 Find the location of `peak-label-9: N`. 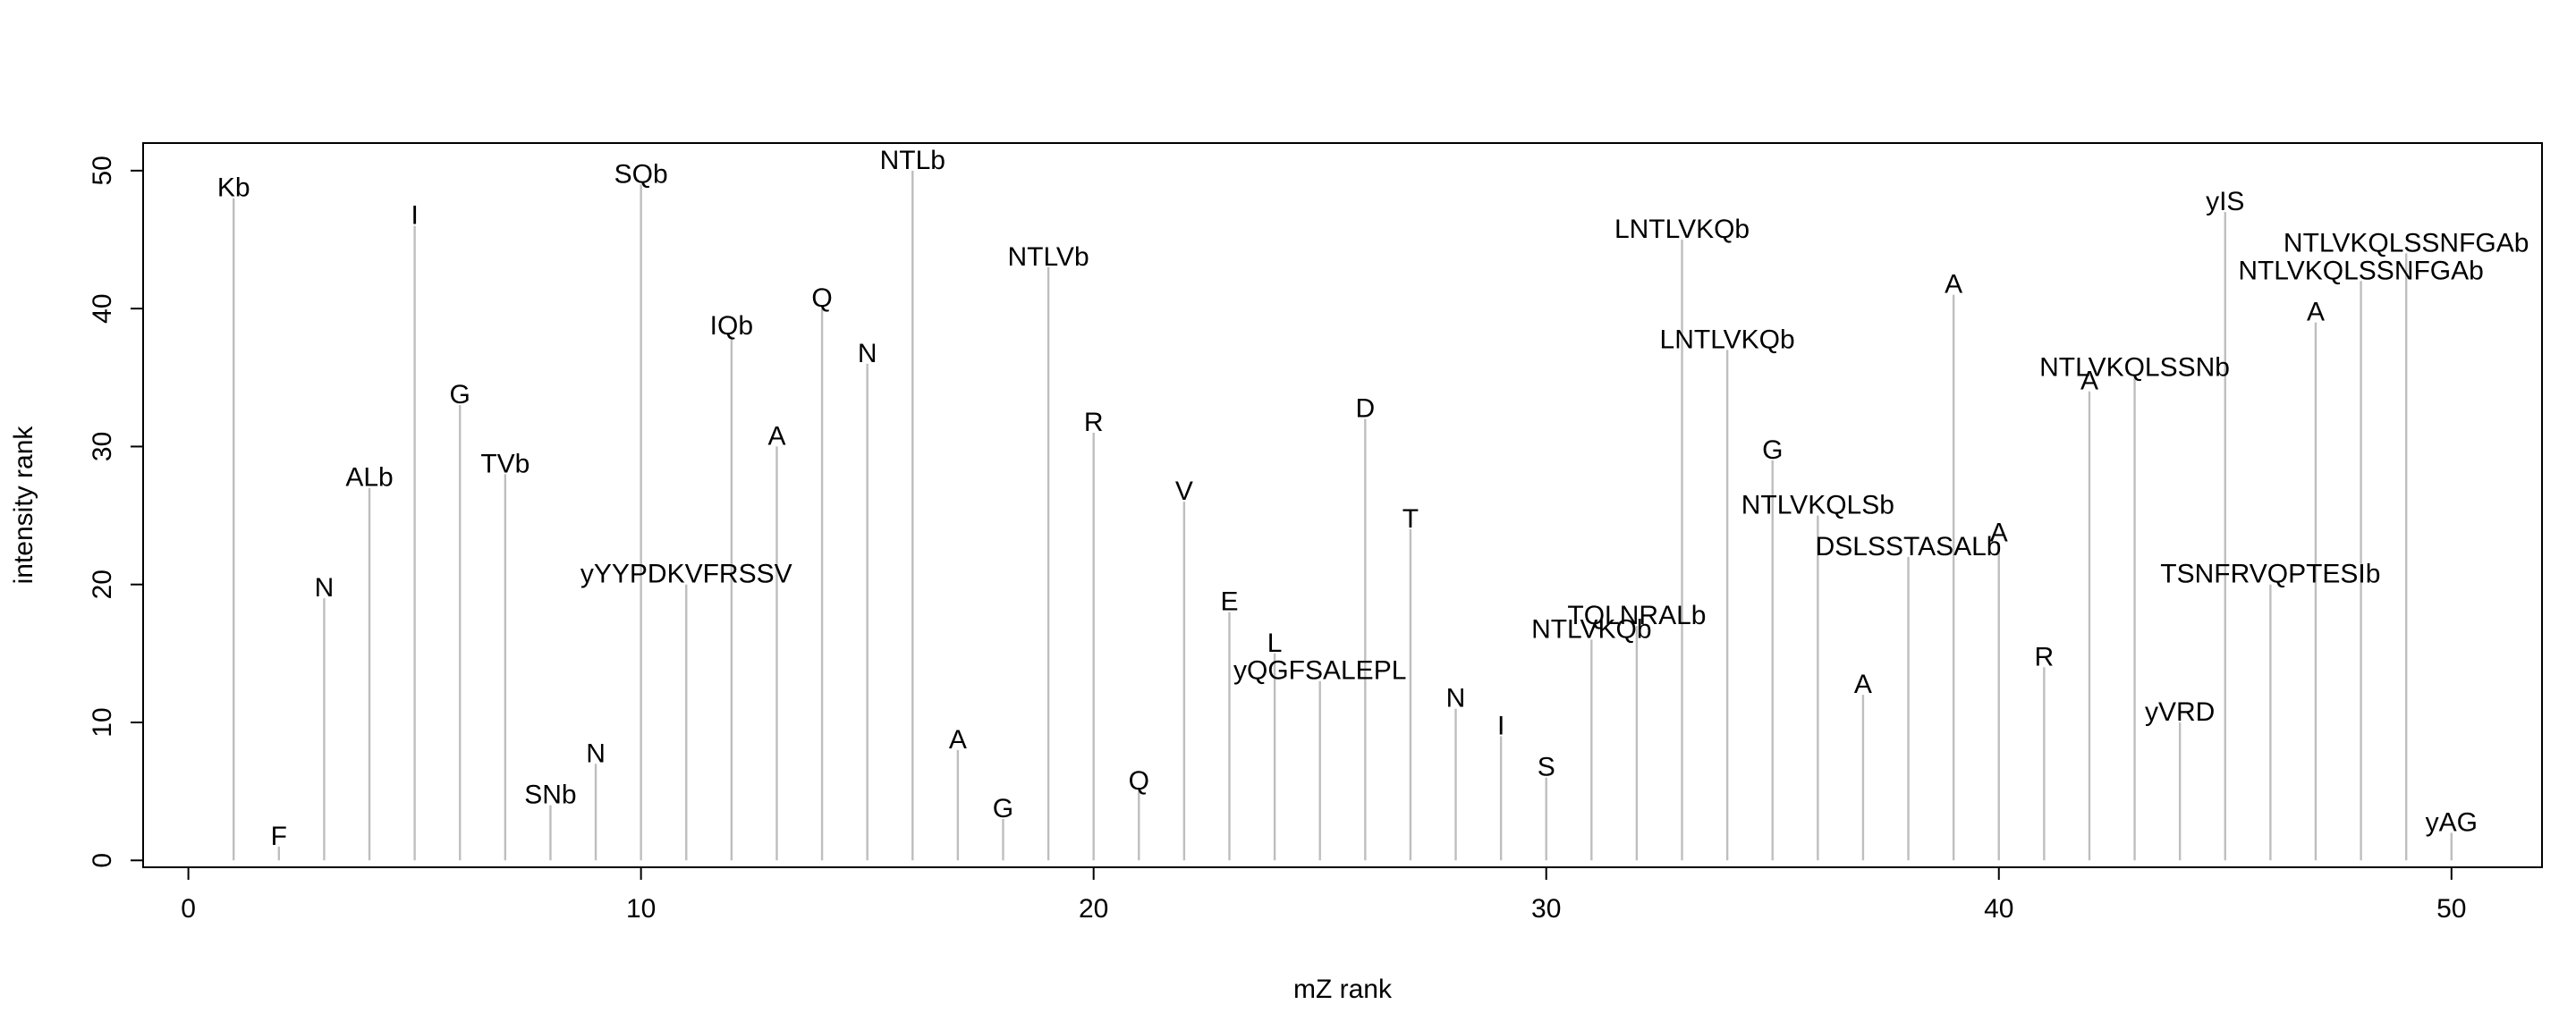

peak-label-9: N is located at coordinates (596, 753).